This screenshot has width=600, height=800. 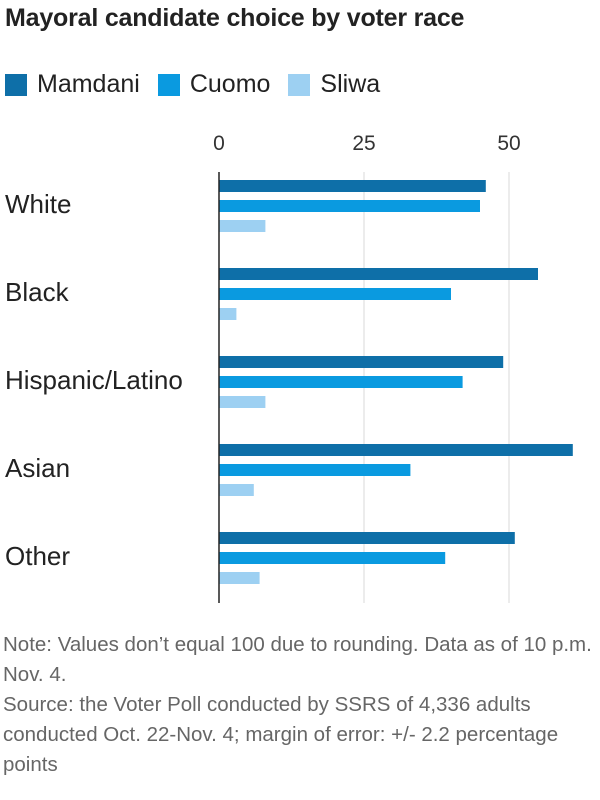 I want to click on x-tick-label-25: 25, so click(x=363, y=143).